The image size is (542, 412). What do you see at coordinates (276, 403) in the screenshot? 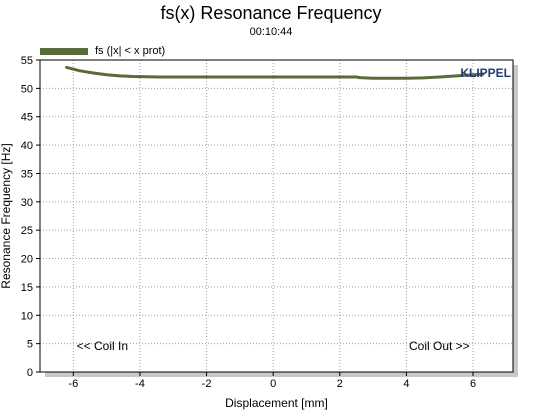
I see `x-axis-label: Displacement [mm]` at bounding box center [276, 403].